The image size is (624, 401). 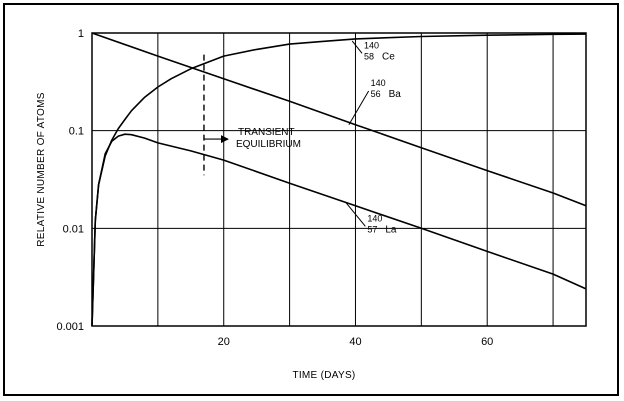 I want to click on ba-leader-line, so click(x=359, y=107).